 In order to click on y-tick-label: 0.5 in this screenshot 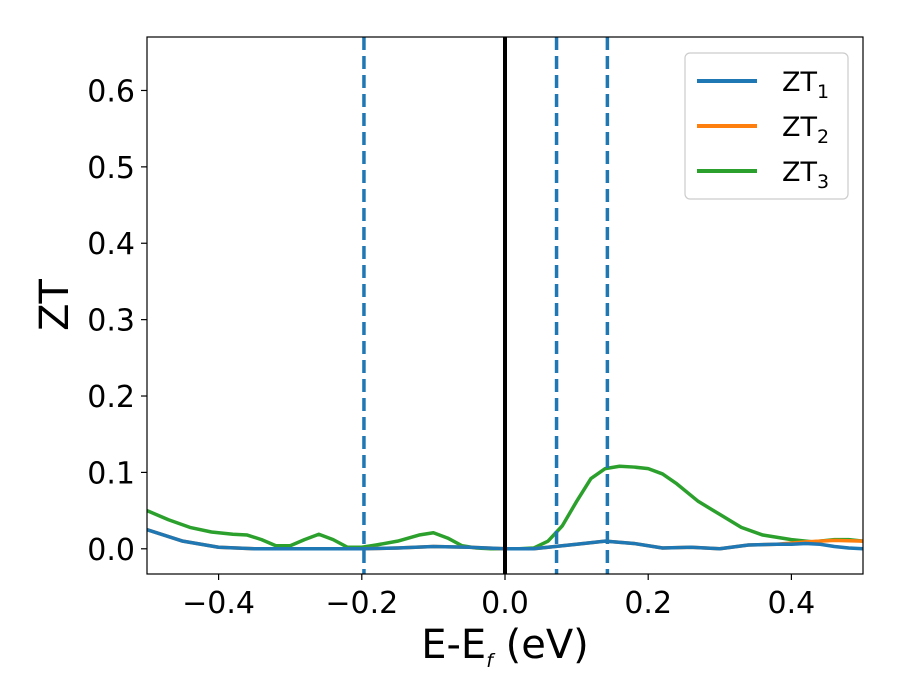, I will do `click(111, 168)`.